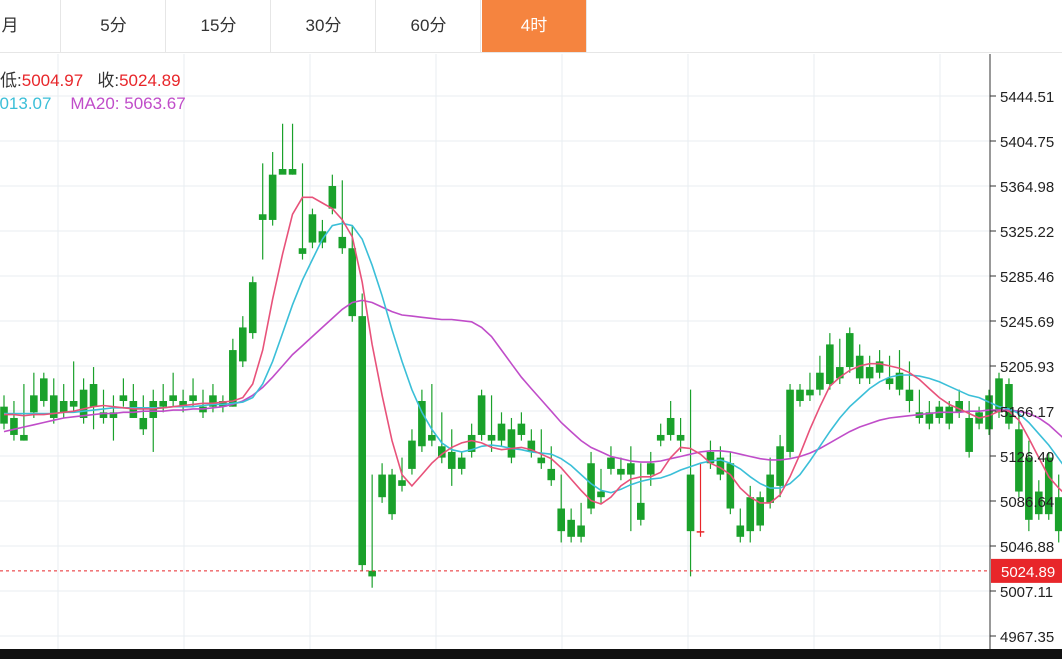 This screenshot has width=1062, height=659. What do you see at coordinates (11, 80) in the screenshot?
I see `low-label: 低:` at bounding box center [11, 80].